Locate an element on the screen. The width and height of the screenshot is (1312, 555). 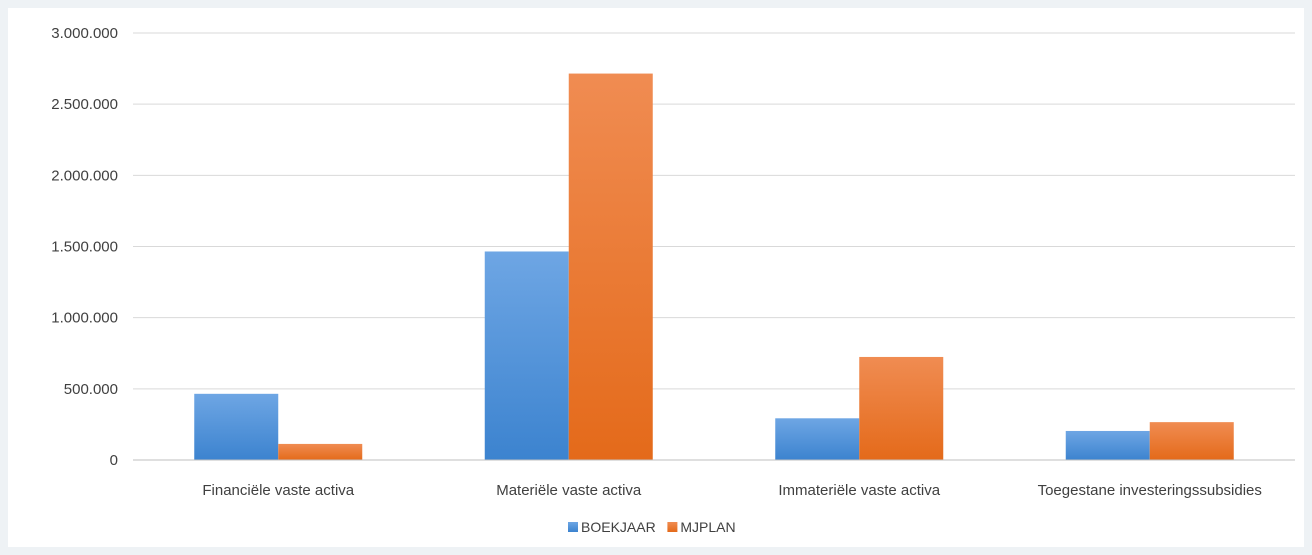
y-tick-label: 0 is located at coordinates (114, 460).